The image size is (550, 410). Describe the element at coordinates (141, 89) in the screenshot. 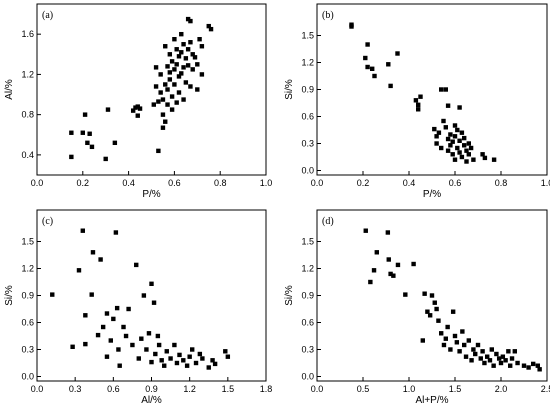

I see `data-points` at that location.